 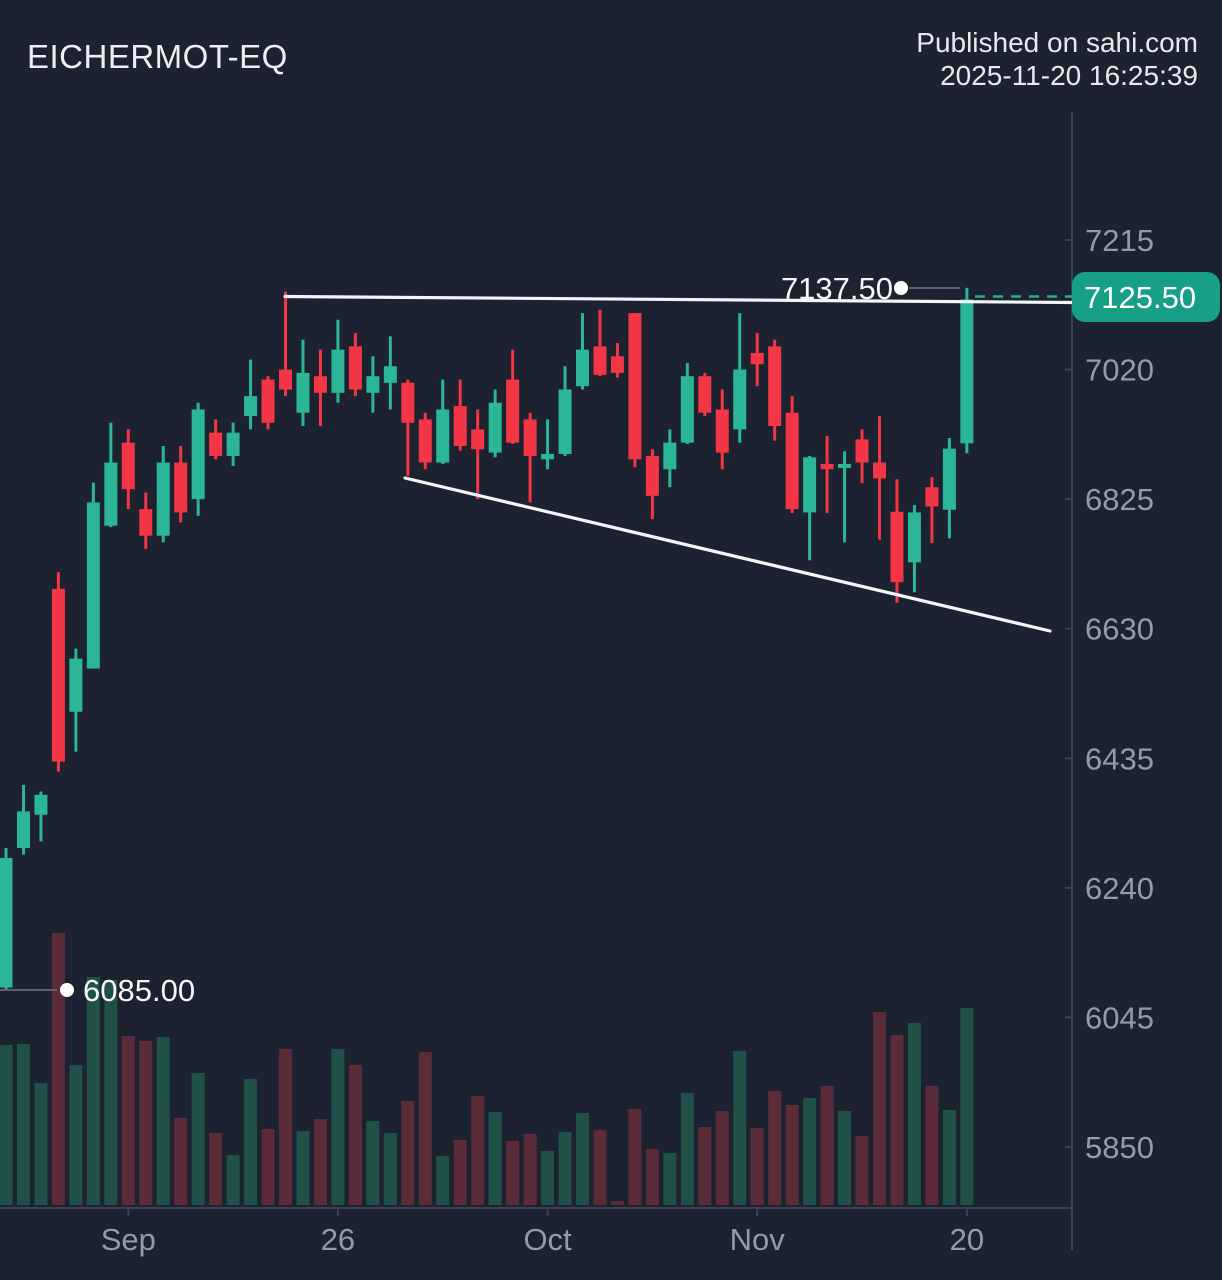 What do you see at coordinates (139, 990) in the screenshot?
I see `low-annotation-label: 6085.00` at bounding box center [139, 990].